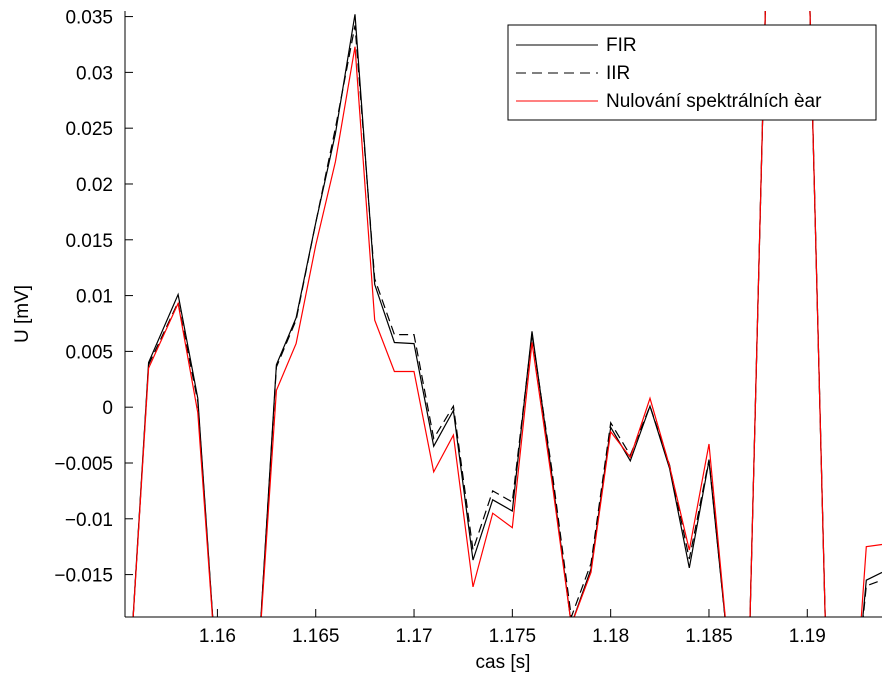 The width and height of the screenshot is (882, 675). What do you see at coordinates (714, 101) in the screenshot?
I see `legend-label-nulovani: Nulování spektrálních èar` at bounding box center [714, 101].